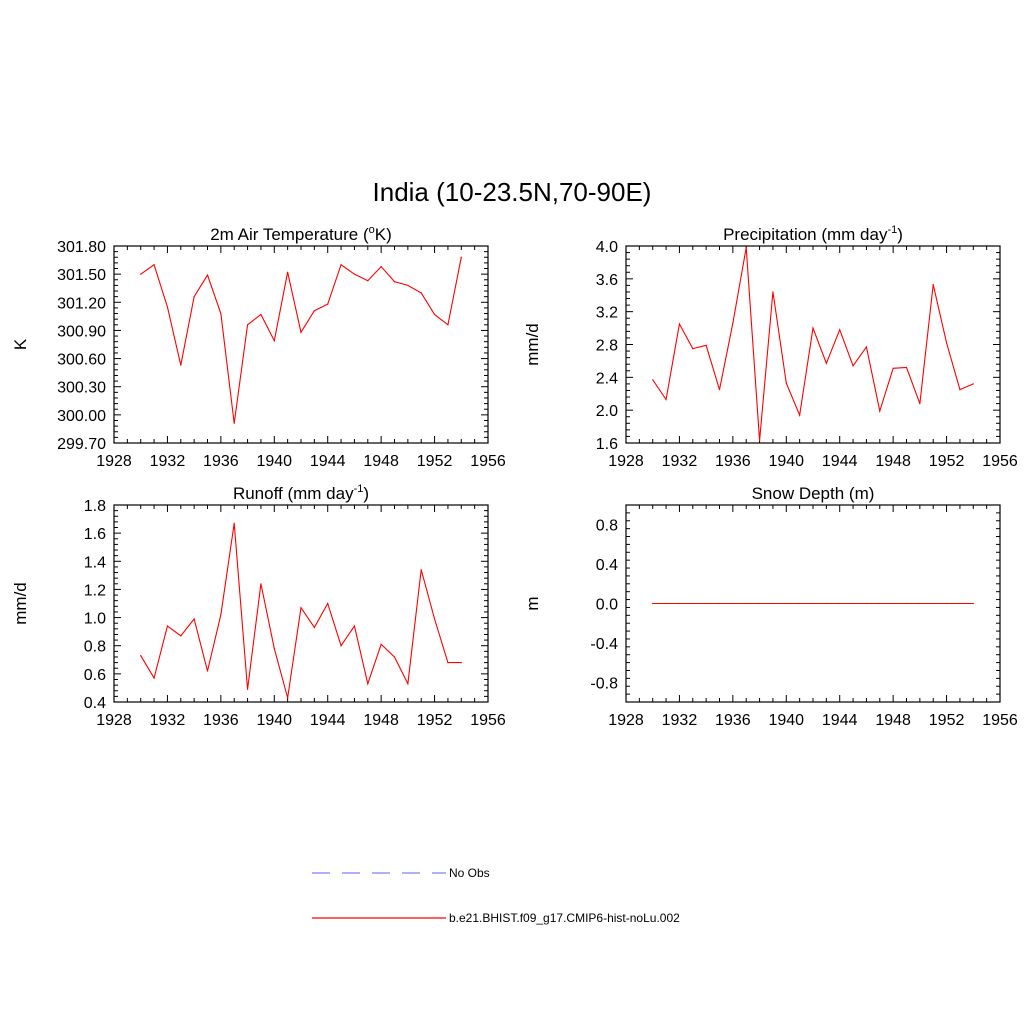  What do you see at coordinates (95, 619) in the screenshot?
I see `y-tick-label: 1.0` at bounding box center [95, 619].